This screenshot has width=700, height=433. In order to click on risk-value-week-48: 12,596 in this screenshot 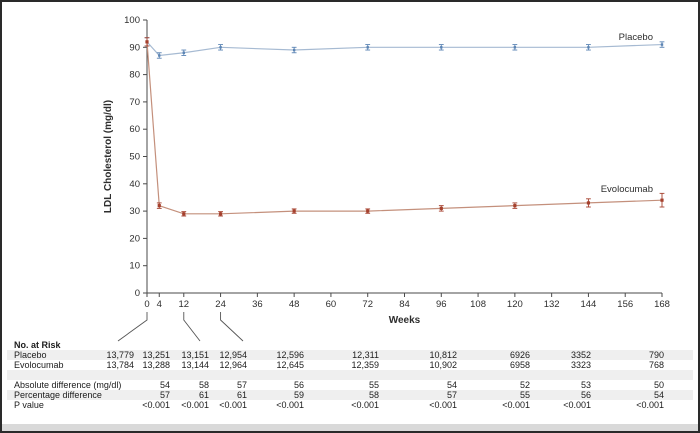, I will do `click(290, 355)`.